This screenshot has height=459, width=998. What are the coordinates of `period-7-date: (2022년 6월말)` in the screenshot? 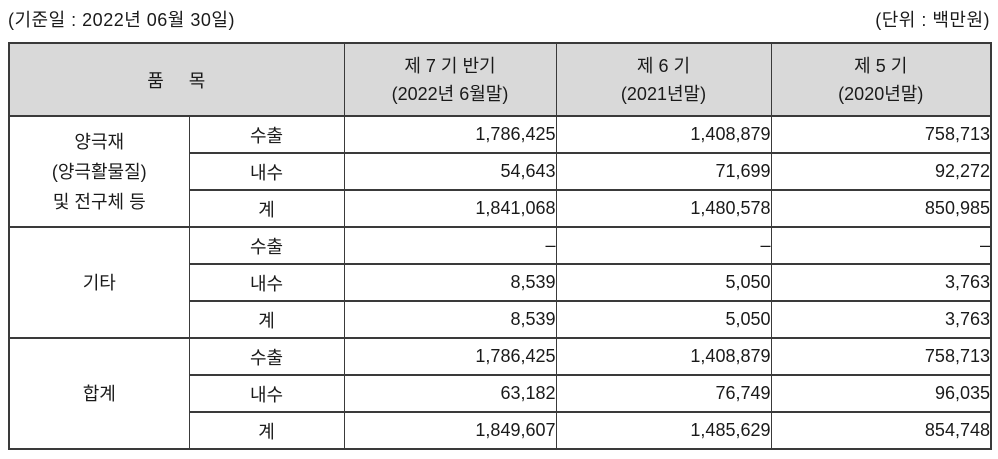 It's located at (450, 93).